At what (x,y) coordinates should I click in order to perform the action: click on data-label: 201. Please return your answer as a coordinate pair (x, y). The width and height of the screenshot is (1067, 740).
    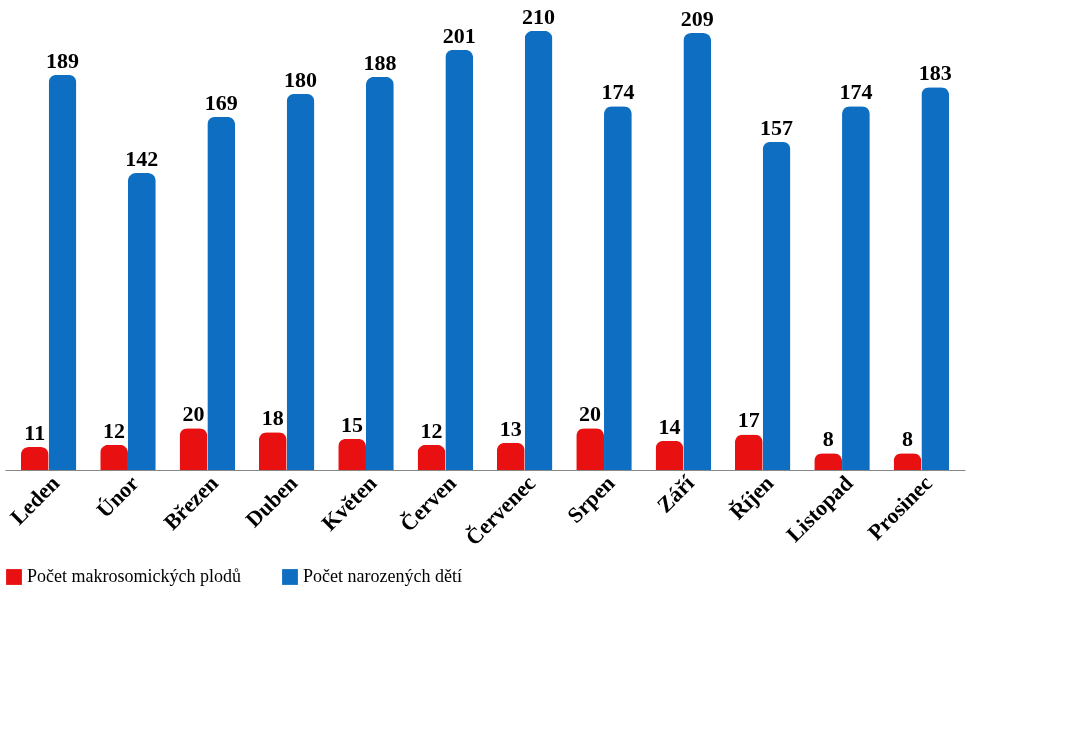
    Looking at the image, I should click on (459, 35).